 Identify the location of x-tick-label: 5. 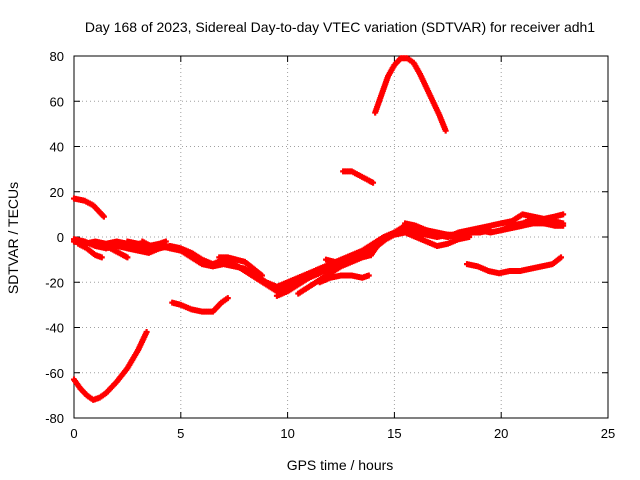
(180, 433).